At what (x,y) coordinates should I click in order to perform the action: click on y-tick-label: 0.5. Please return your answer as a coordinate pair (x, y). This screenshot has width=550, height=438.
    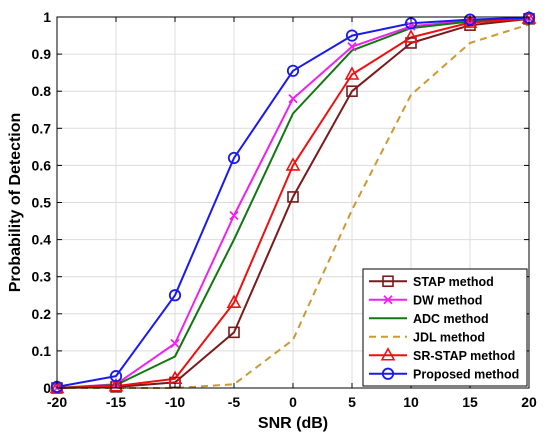
    Looking at the image, I should click on (42, 203).